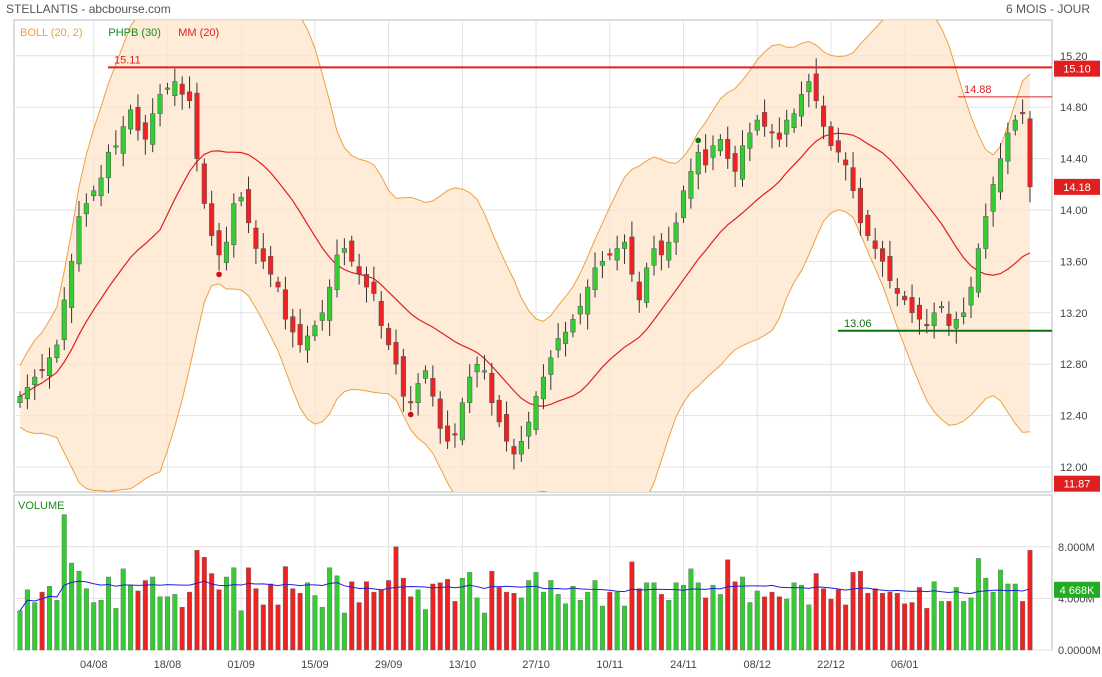  Describe the element at coordinates (315, 665) in the screenshot. I see `x-tick-label: 15/09` at that location.